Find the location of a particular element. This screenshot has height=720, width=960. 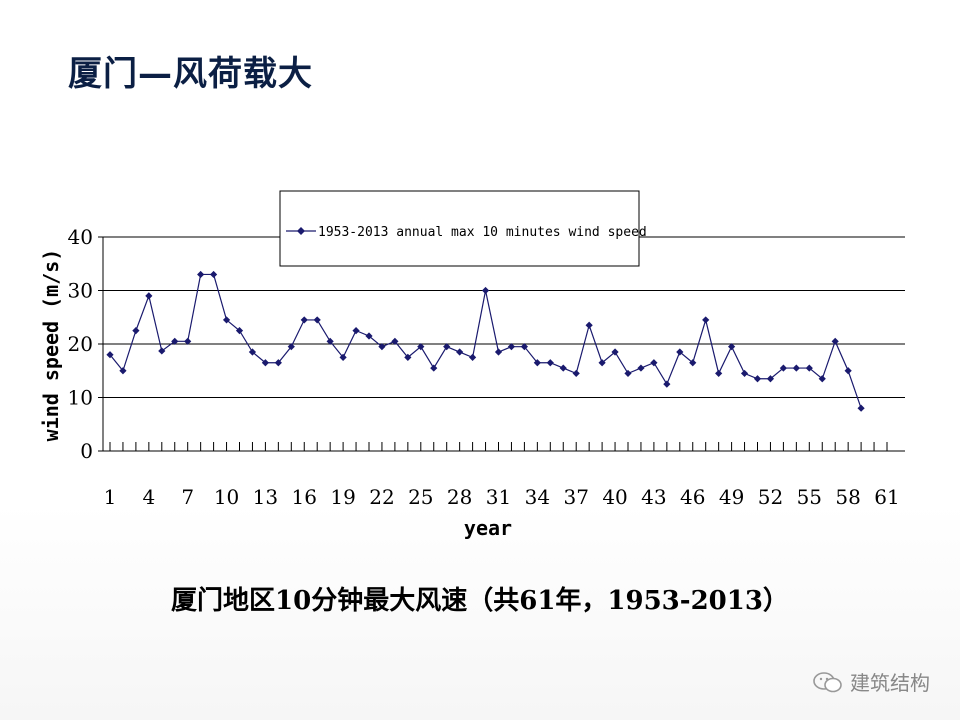

slide-title: 厦门—风荷载大 is located at coordinates (190, 74).